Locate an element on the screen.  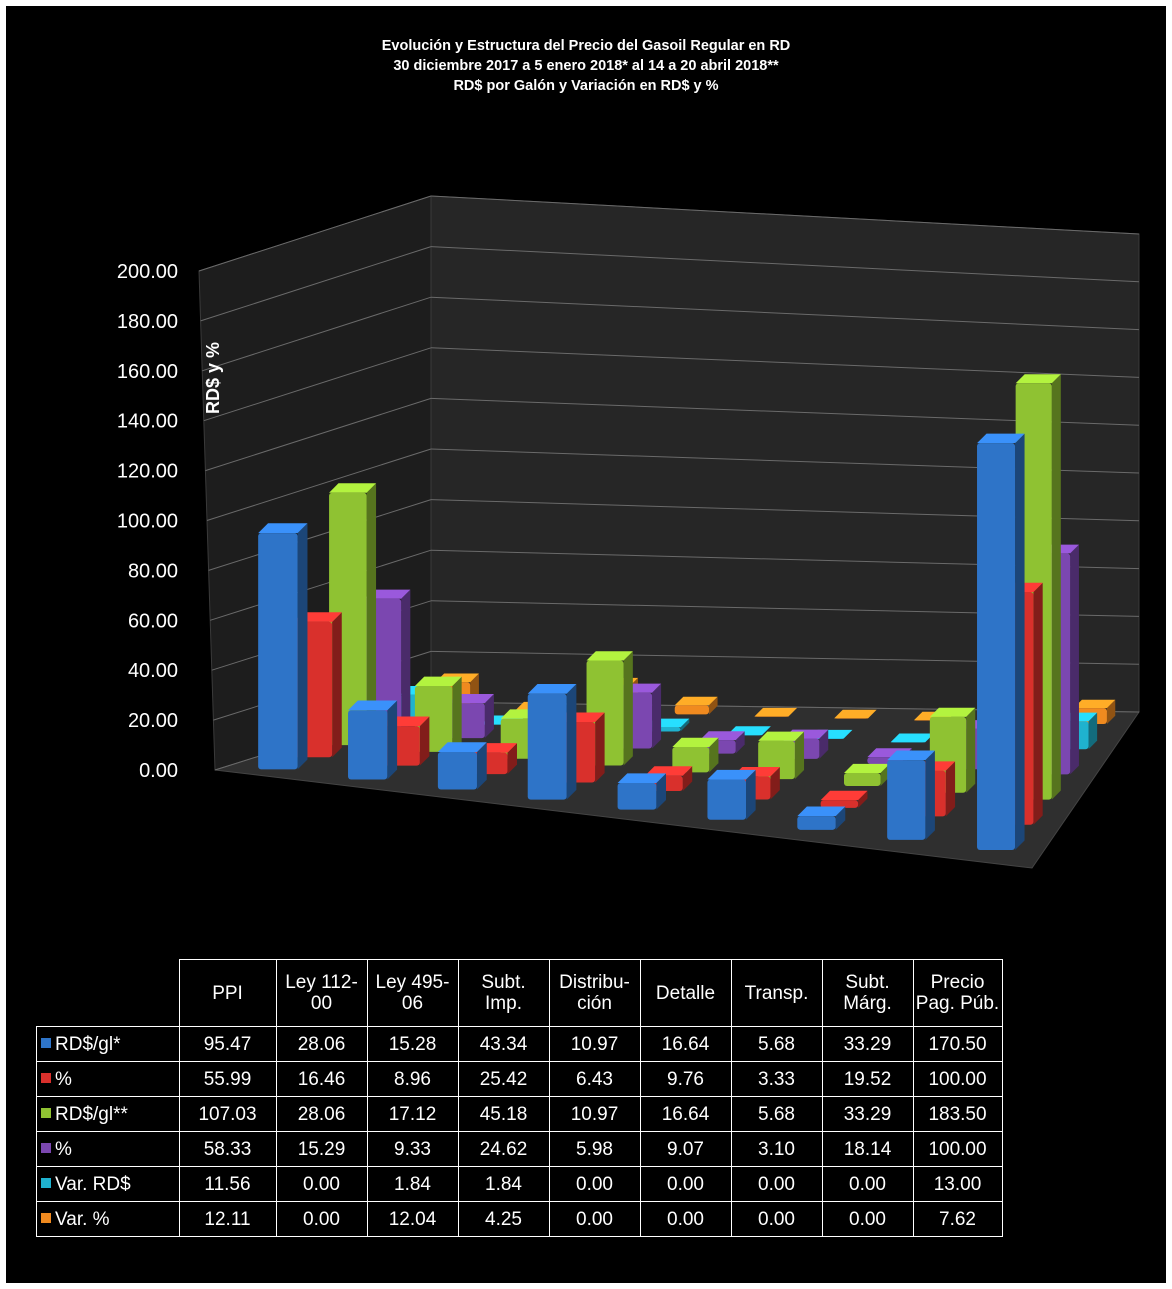
y-tick-label: 140.00 is located at coordinates (147, 422).